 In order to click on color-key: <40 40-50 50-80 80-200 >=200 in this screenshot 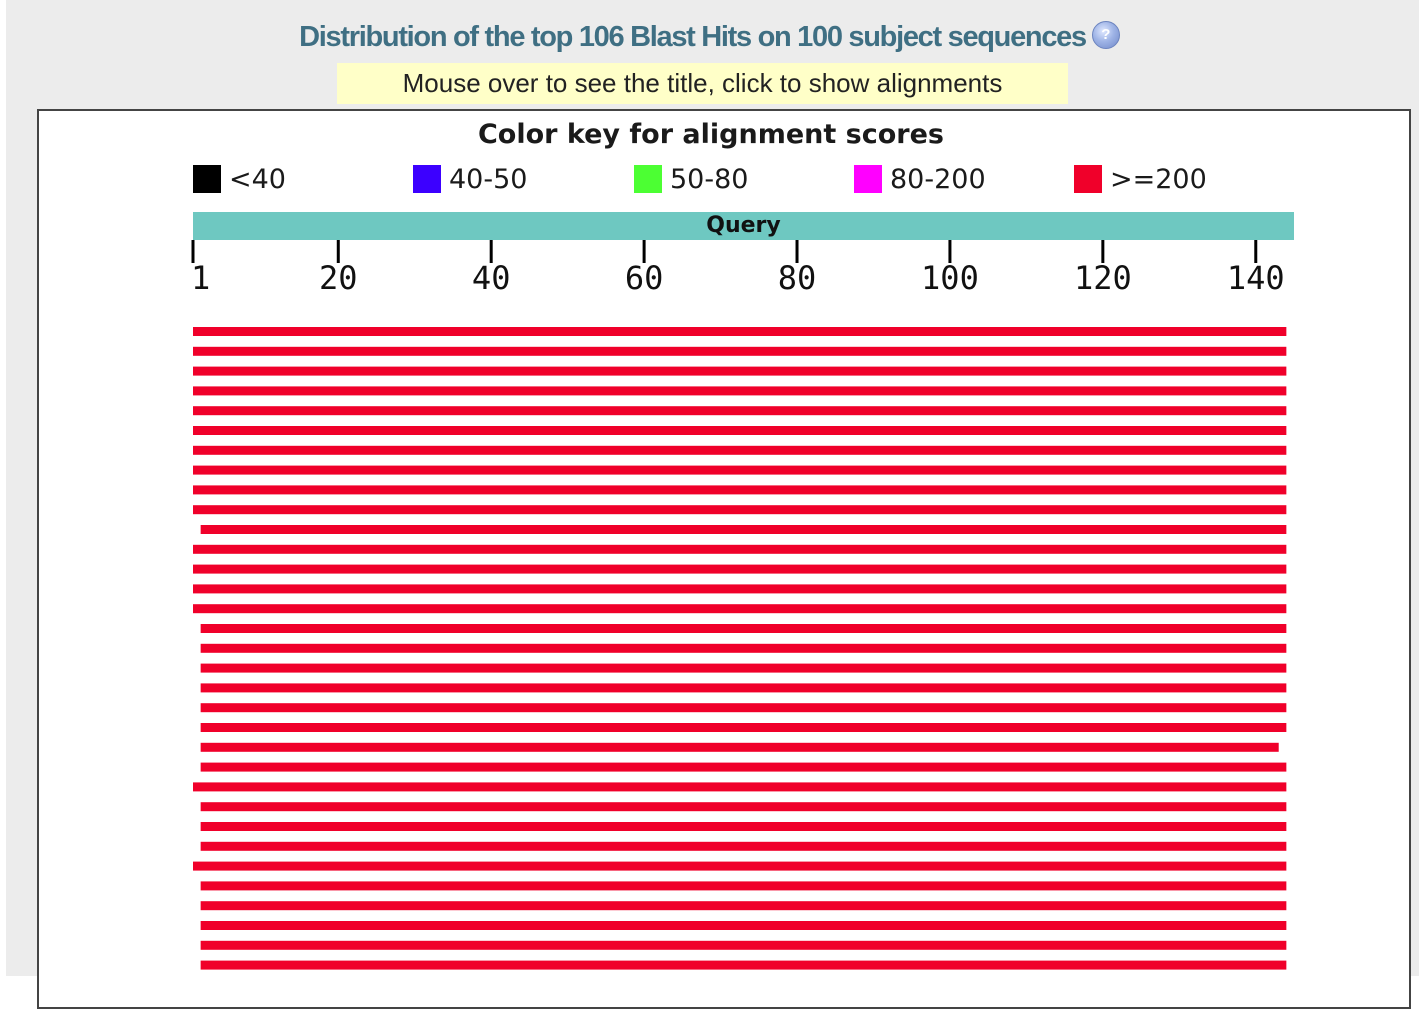, I will do `click(700, 179)`.